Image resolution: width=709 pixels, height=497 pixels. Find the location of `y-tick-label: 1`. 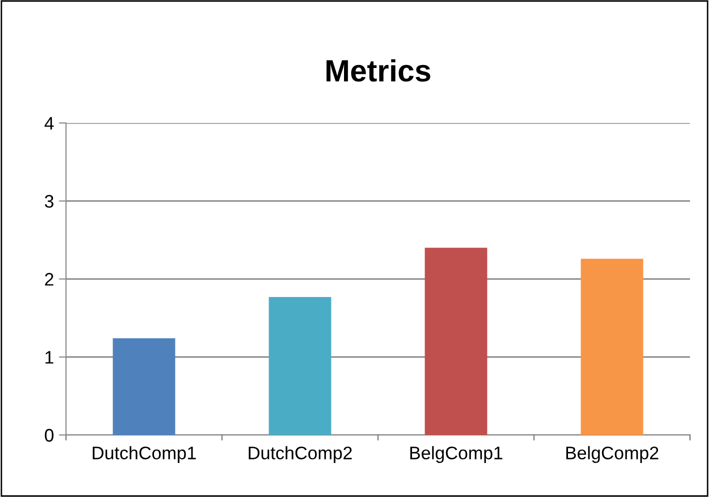

y-tick-label: 1 is located at coordinates (50, 357).